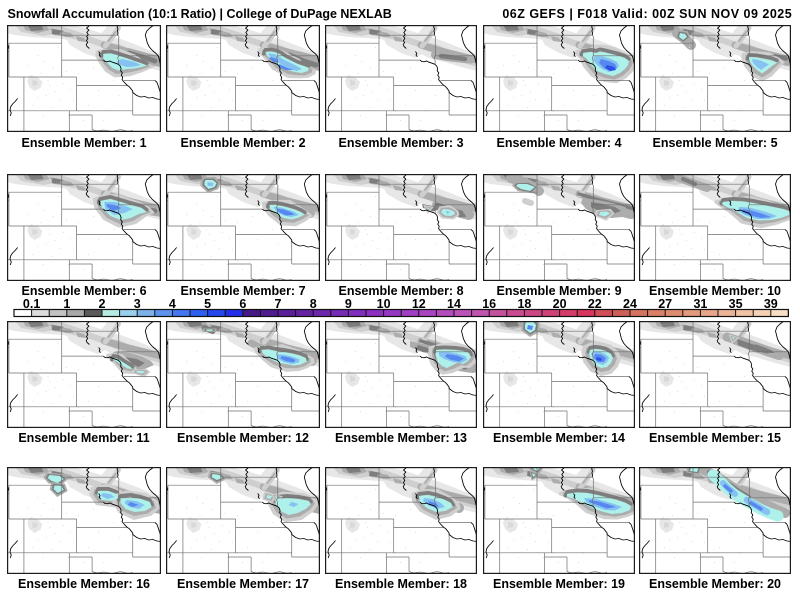  I want to click on svg-text: 20, so click(560, 304).